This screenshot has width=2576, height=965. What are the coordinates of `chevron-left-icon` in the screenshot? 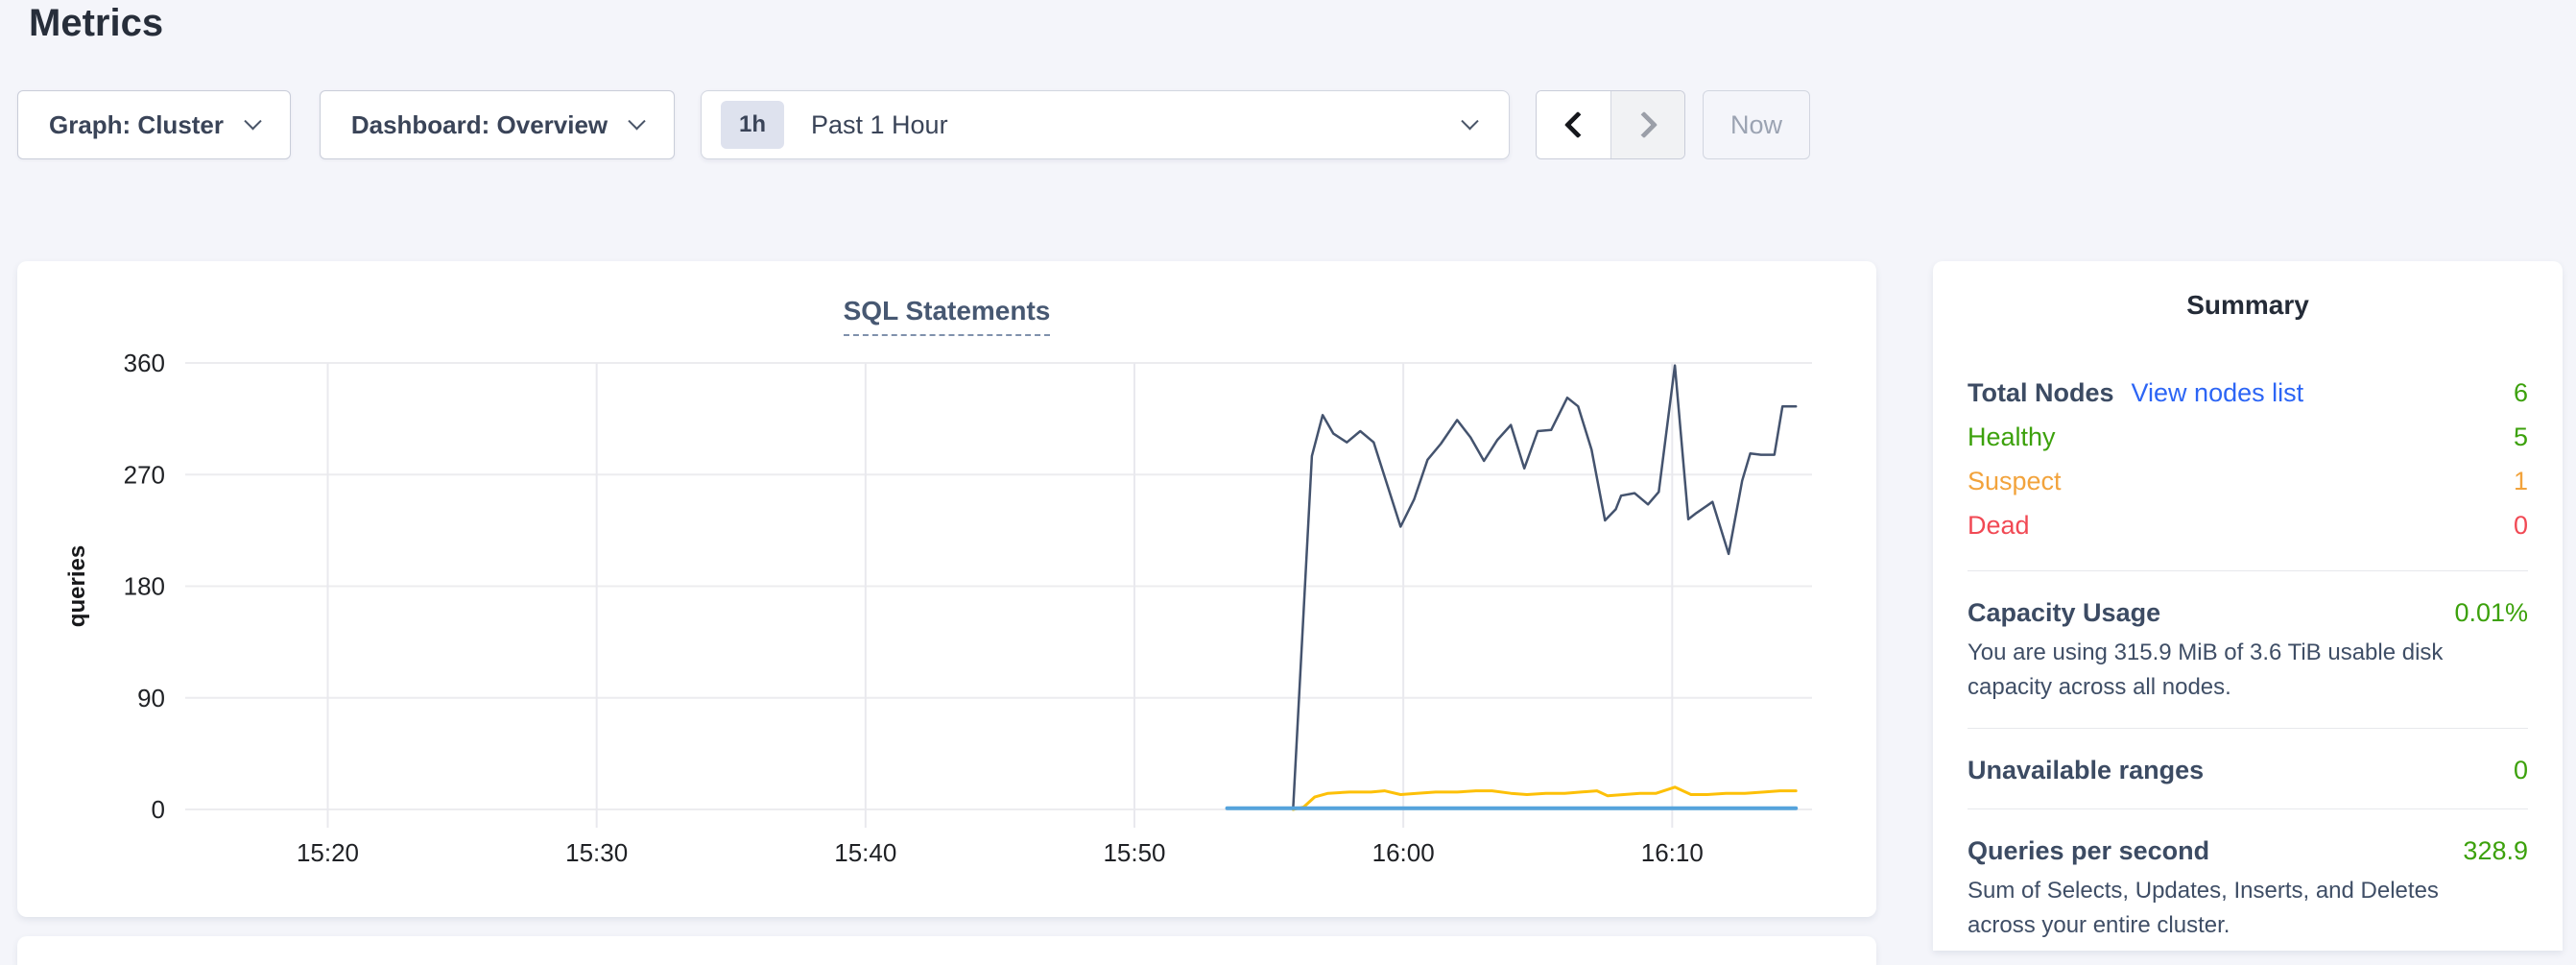 It's located at (1577, 124).